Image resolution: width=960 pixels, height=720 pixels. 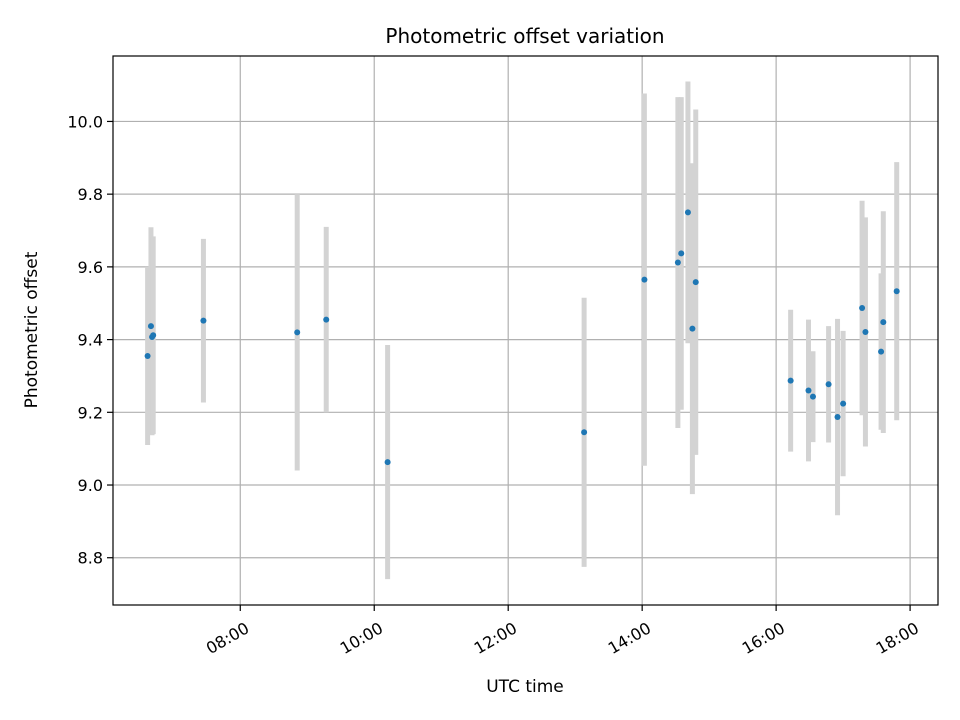 I want to click on y-axis-ticks: 8.8 9.0 9.2 9.4 9.6 9.8 10.0, so click(x=90, y=340).